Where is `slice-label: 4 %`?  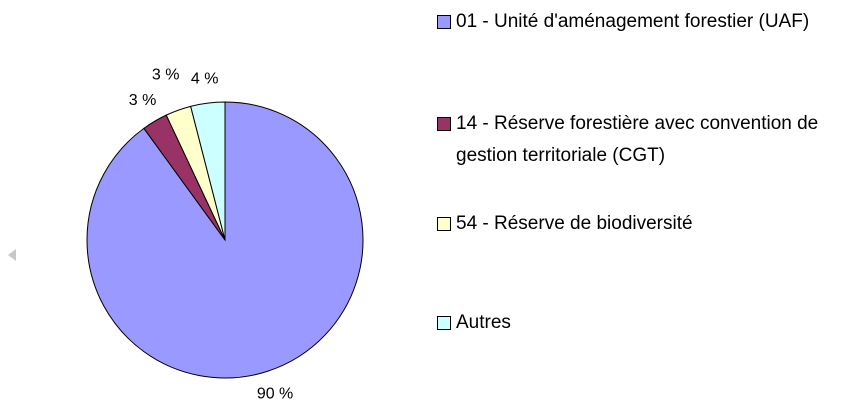 slice-label: 4 % is located at coordinates (205, 78).